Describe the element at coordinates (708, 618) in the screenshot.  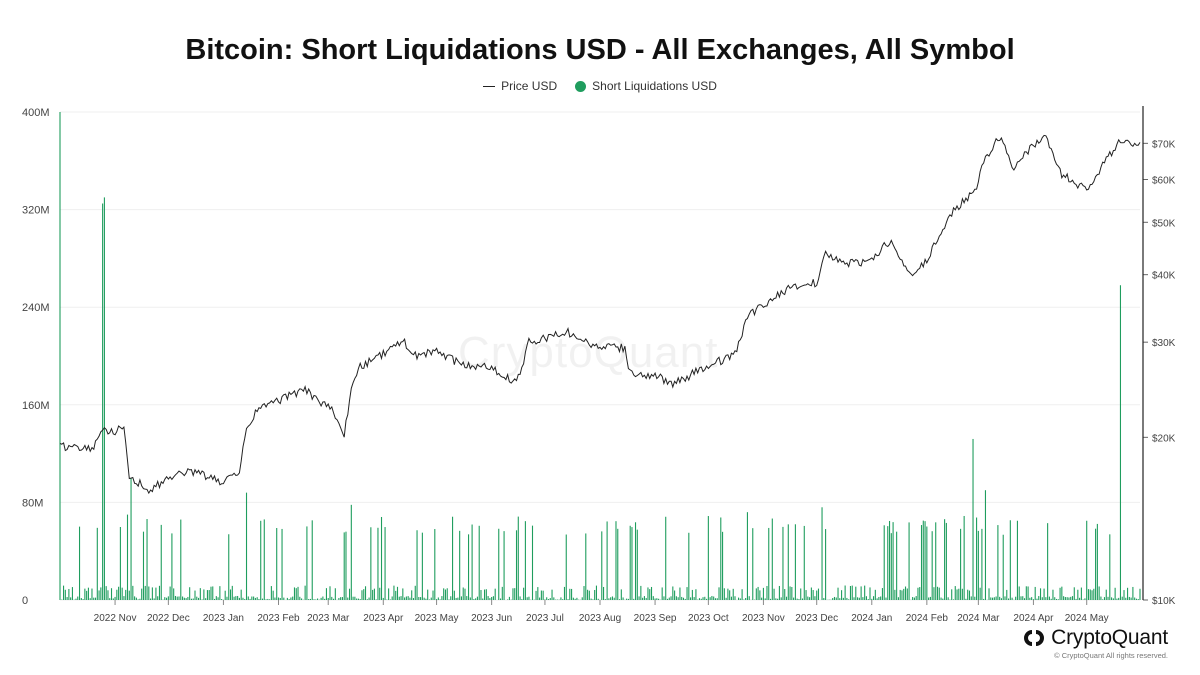
I see `x-tick-label: 2023 Oct` at that location.